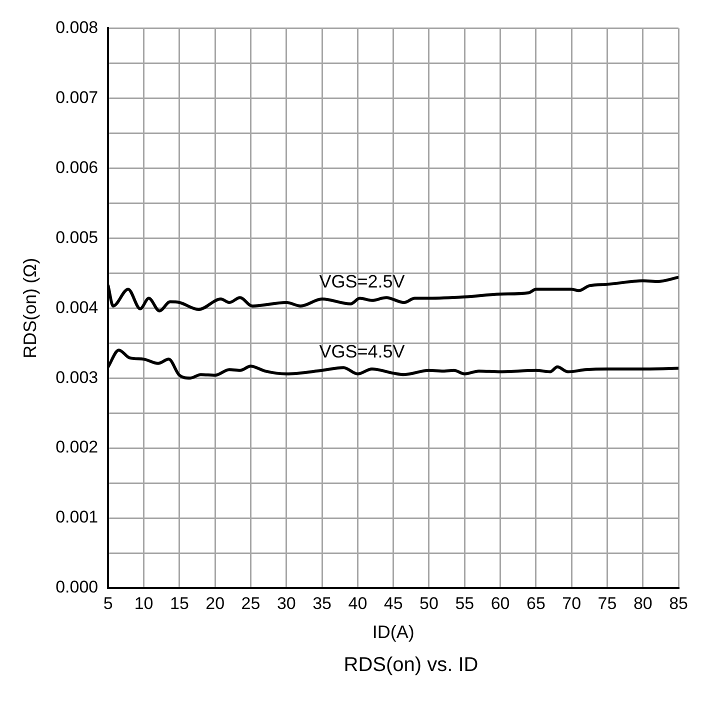 Image resolution: width=702 pixels, height=709 pixels. I want to click on x-tick-label: 25, so click(250, 603).